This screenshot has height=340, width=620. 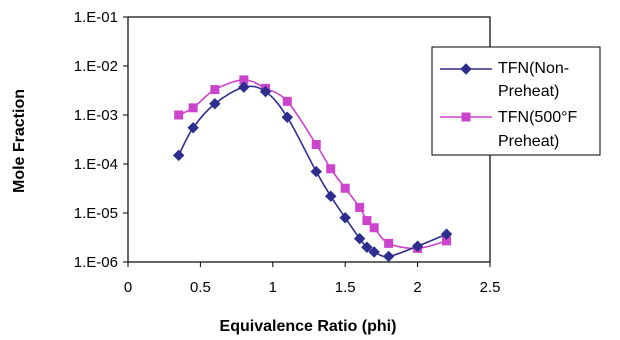 I want to click on y-tick-label: 1.E-02, so click(x=96, y=66).